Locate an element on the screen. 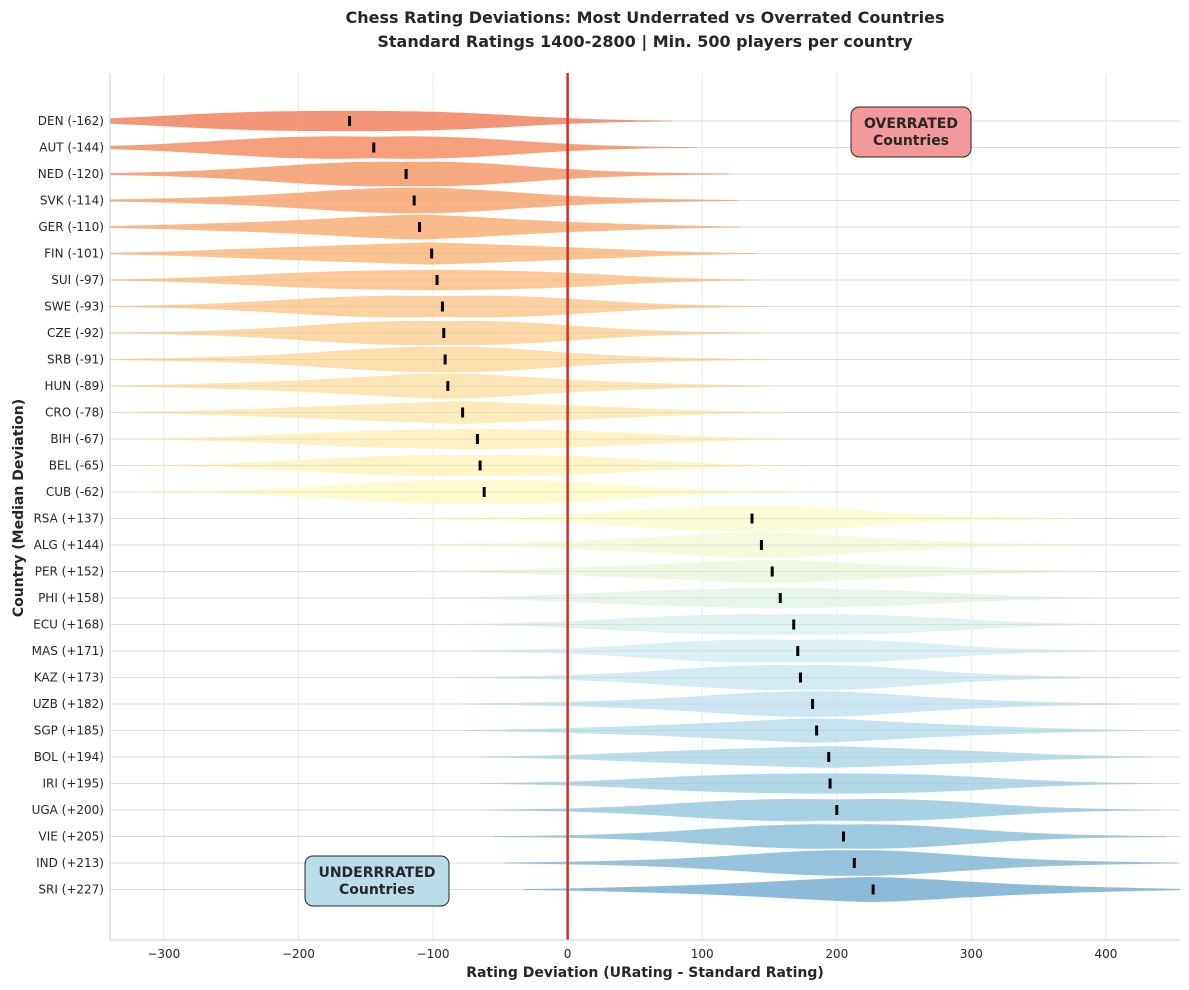  y-tick-label-vie: VIE (+205) is located at coordinates (71, 837).